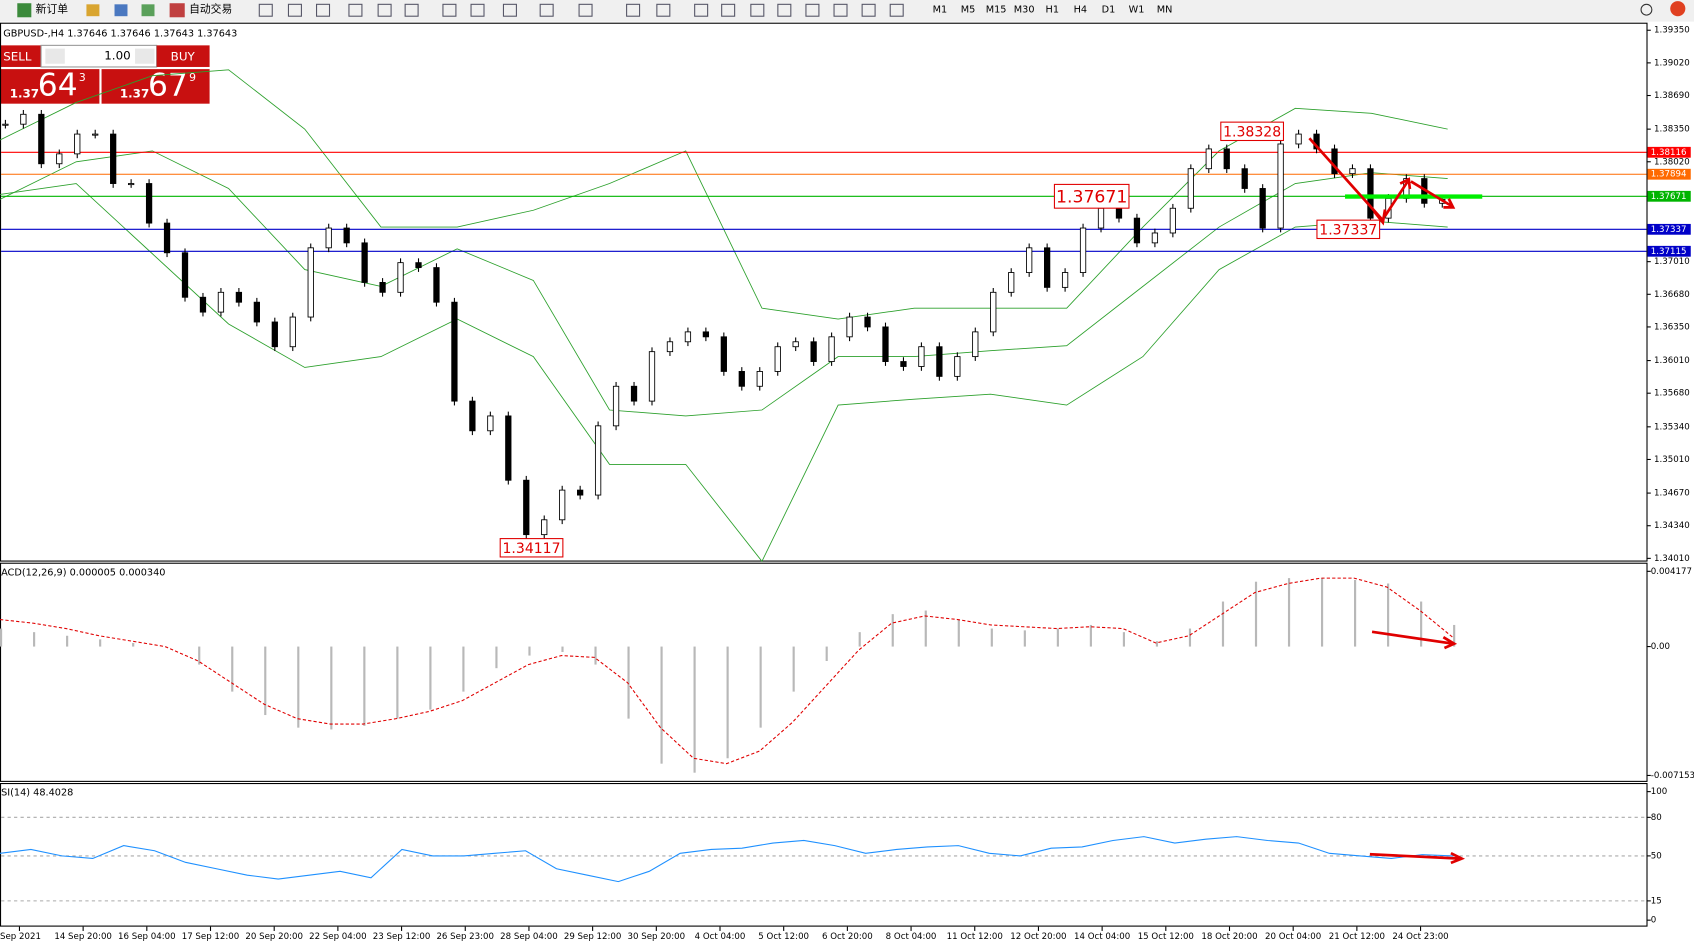 This screenshot has width=1694, height=945. Describe the element at coordinates (1669, 252) in the screenshot. I see `level-tag-label: 1.37115` at that location.